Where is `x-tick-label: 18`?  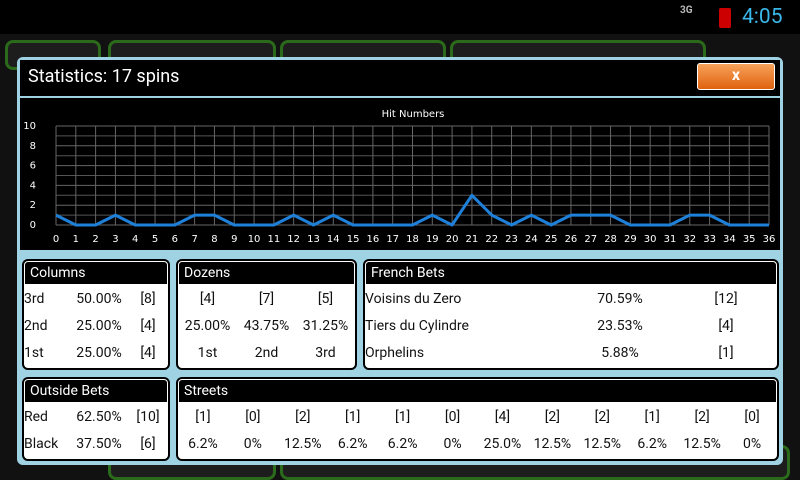 x-tick-label: 18 is located at coordinates (412, 239).